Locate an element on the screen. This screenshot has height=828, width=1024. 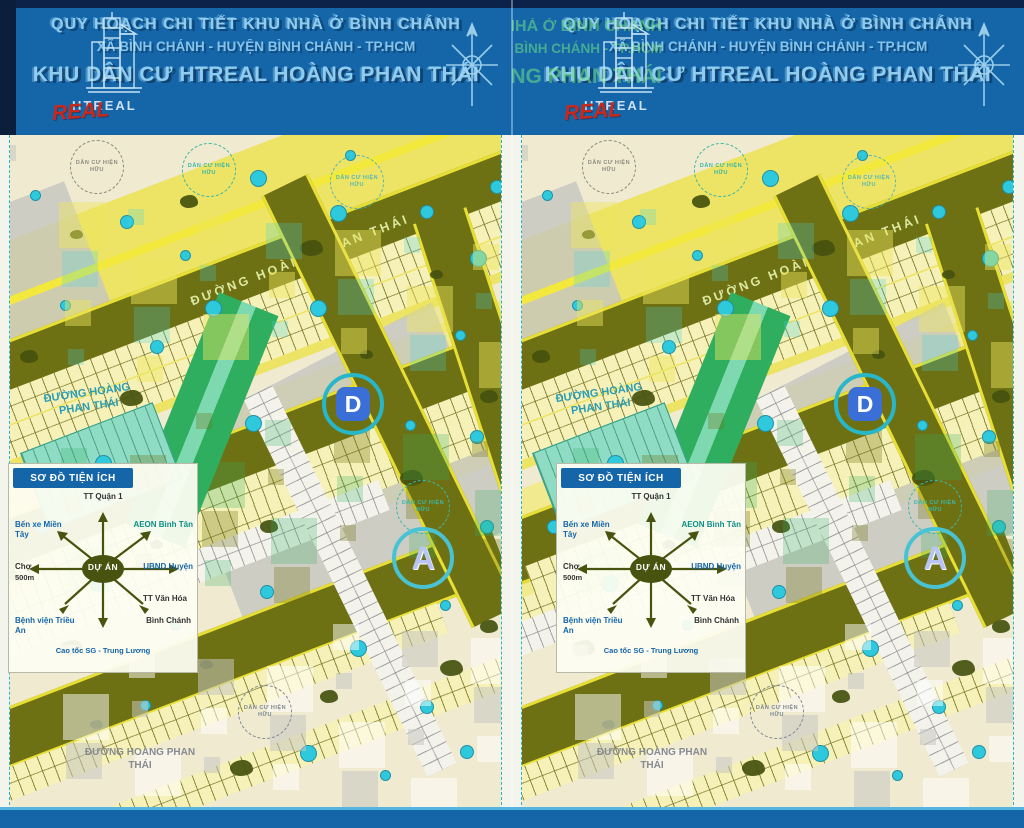
edge-strip-right is located at coordinates (506, 472).